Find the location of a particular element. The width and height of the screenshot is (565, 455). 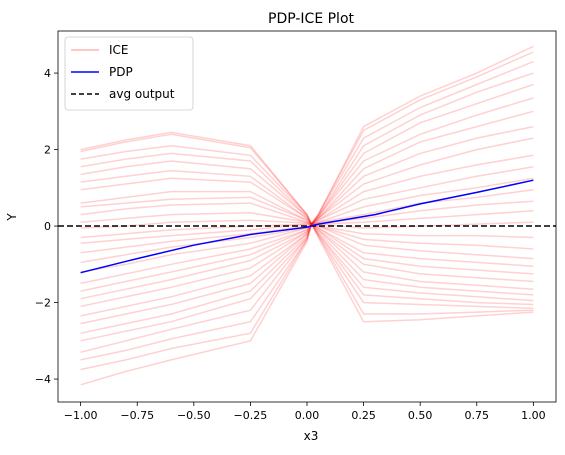

y-tick-label: −2 is located at coordinates (43, 303).